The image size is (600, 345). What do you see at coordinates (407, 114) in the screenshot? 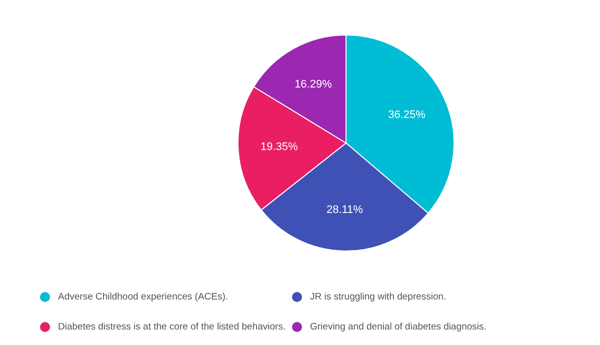
I see `data-label: 36.25%` at bounding box center [407, 114].